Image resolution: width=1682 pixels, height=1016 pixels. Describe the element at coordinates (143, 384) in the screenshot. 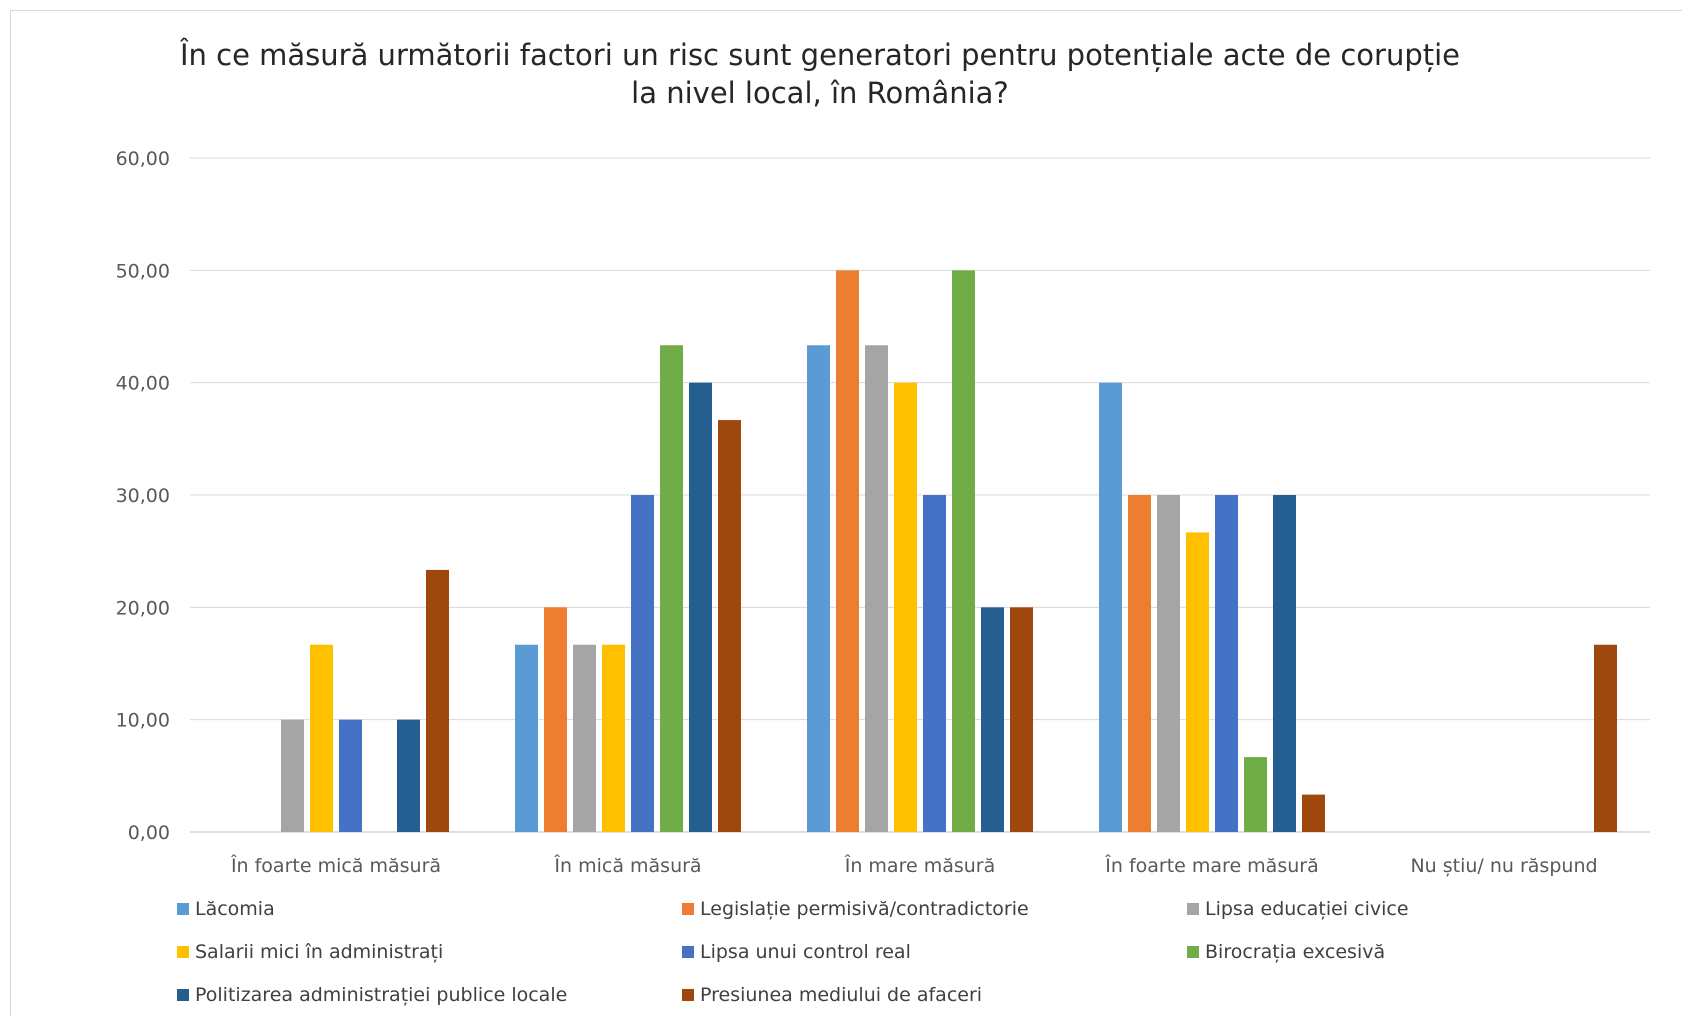

I see `y-tick-label: 40,00` at that location.